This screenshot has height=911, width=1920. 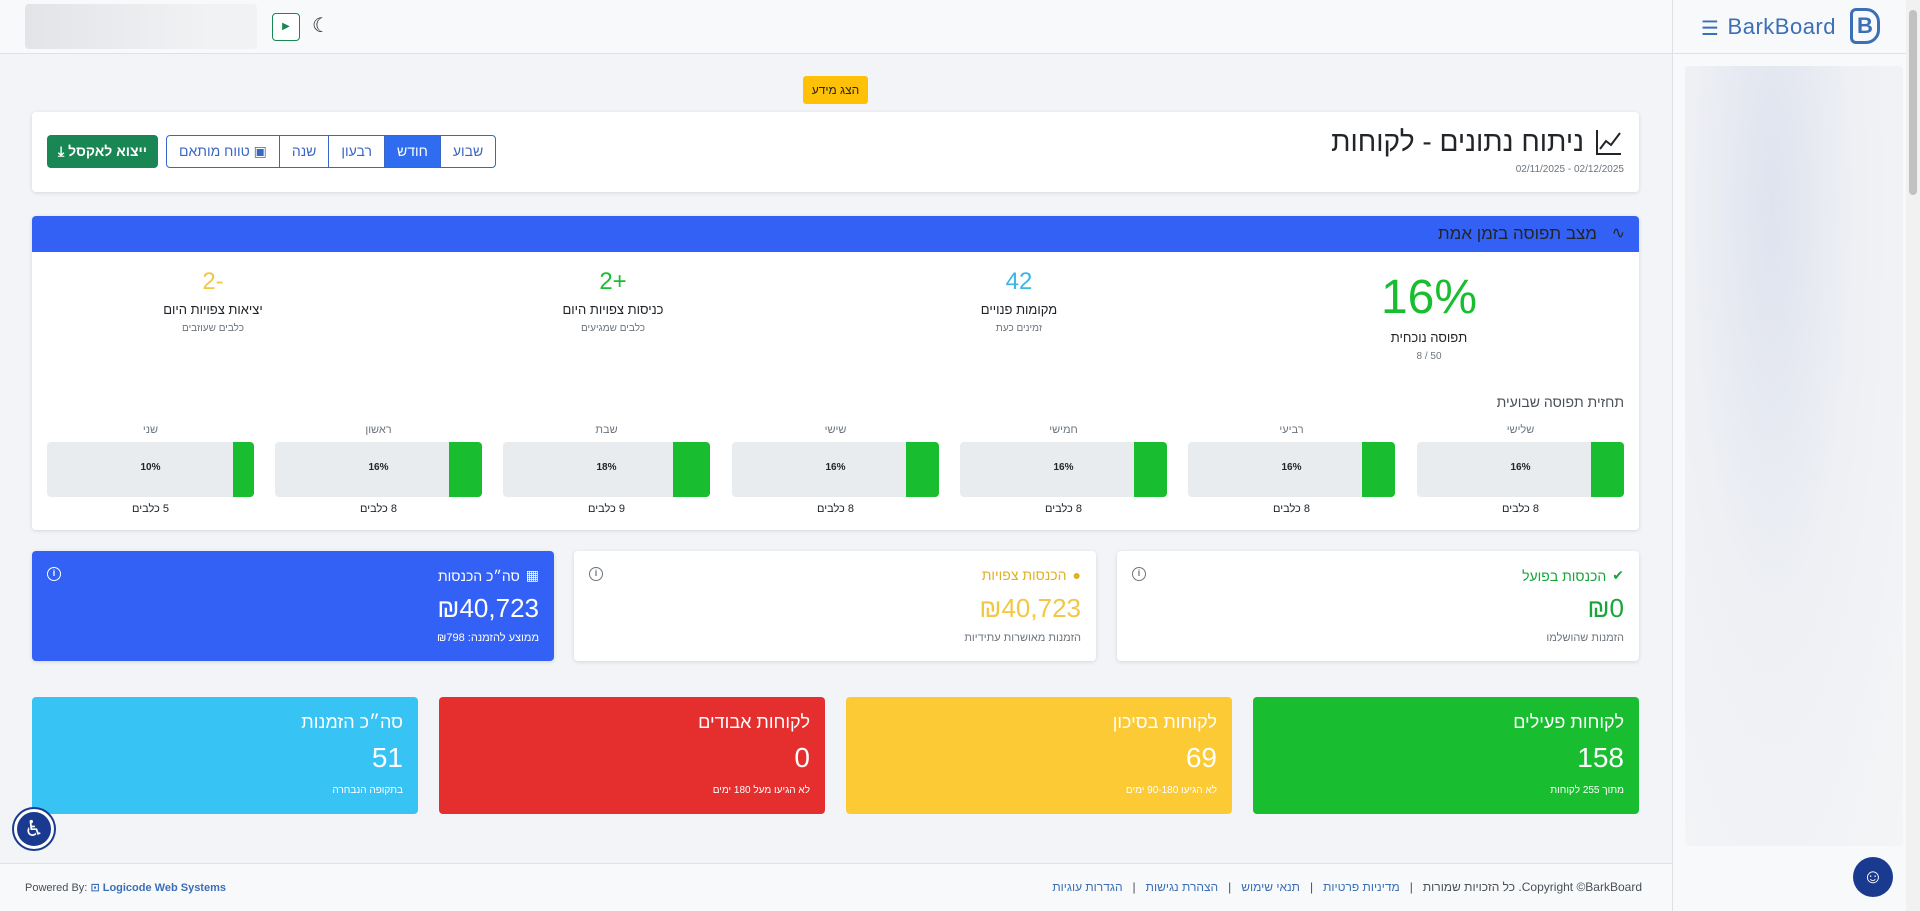 What do you see at coordinates (61, 151) in the screenshot?
I see `download-icon: ⤓` at bounding box center [61, 151].